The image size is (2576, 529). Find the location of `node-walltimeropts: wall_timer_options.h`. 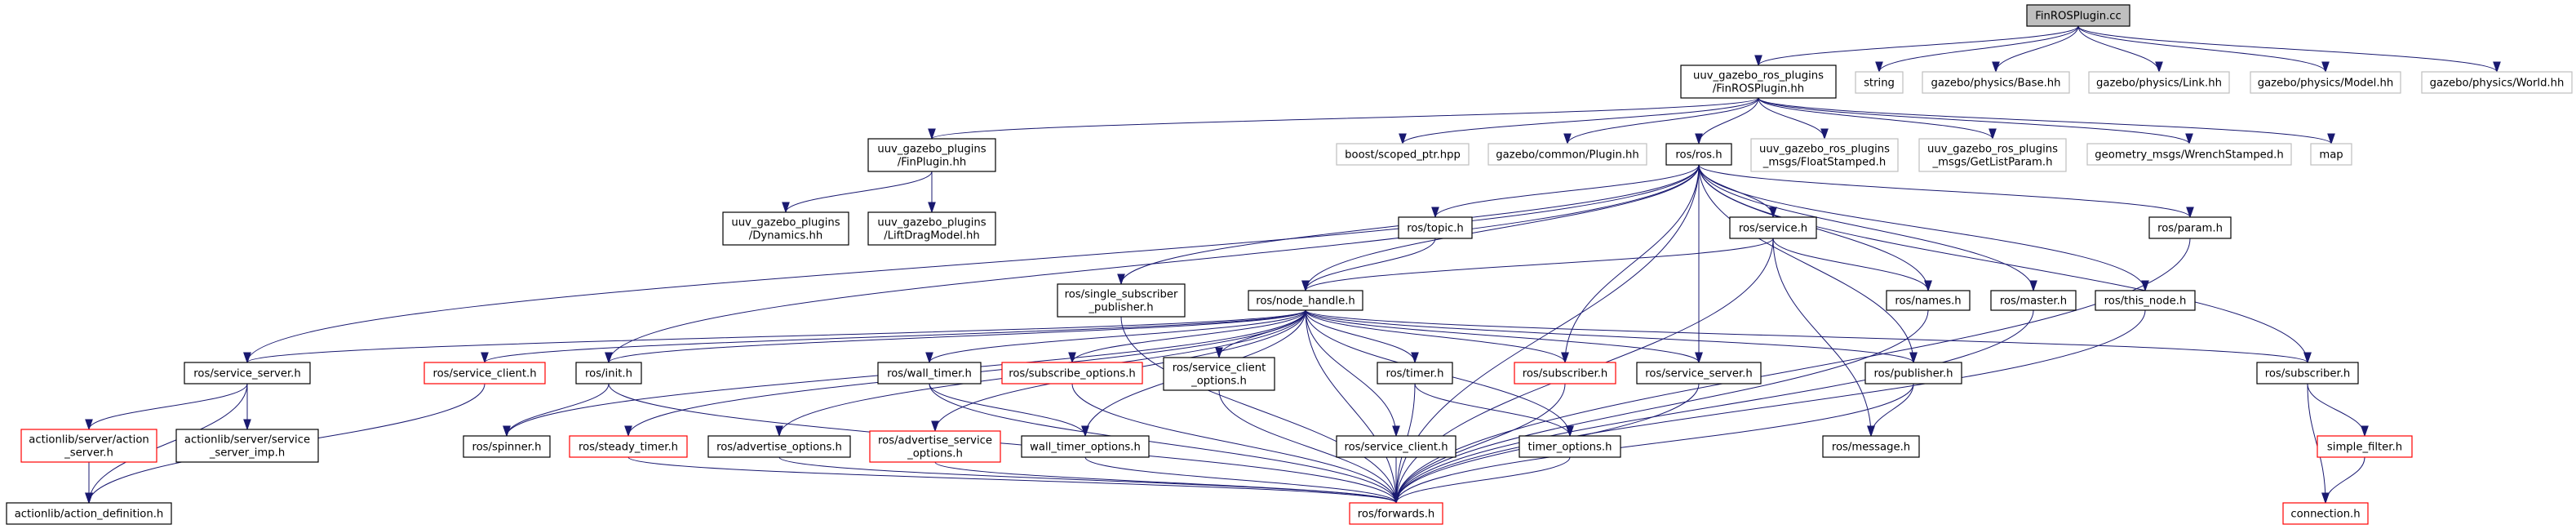

node-walltimeropts: wall_timer_options.h is located at coordinates (1085, 446).